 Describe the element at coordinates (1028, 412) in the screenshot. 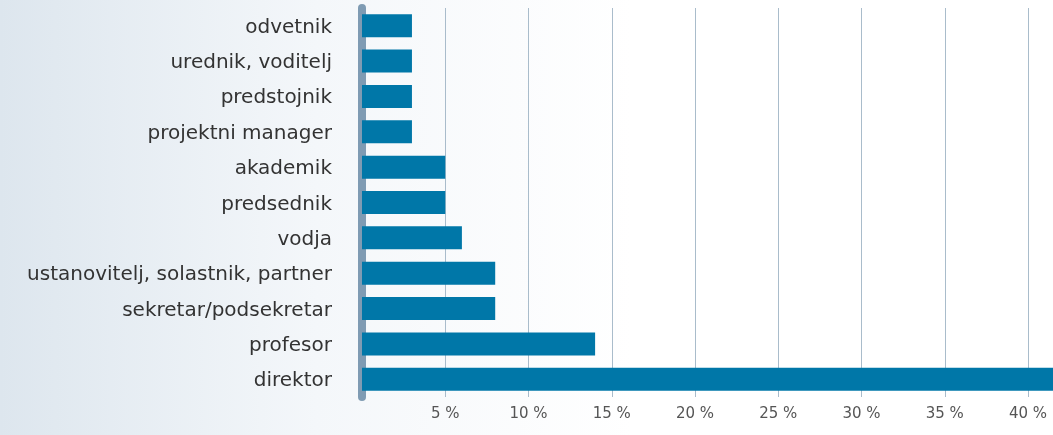

I see `x-tick-label: 40 %` at that location.